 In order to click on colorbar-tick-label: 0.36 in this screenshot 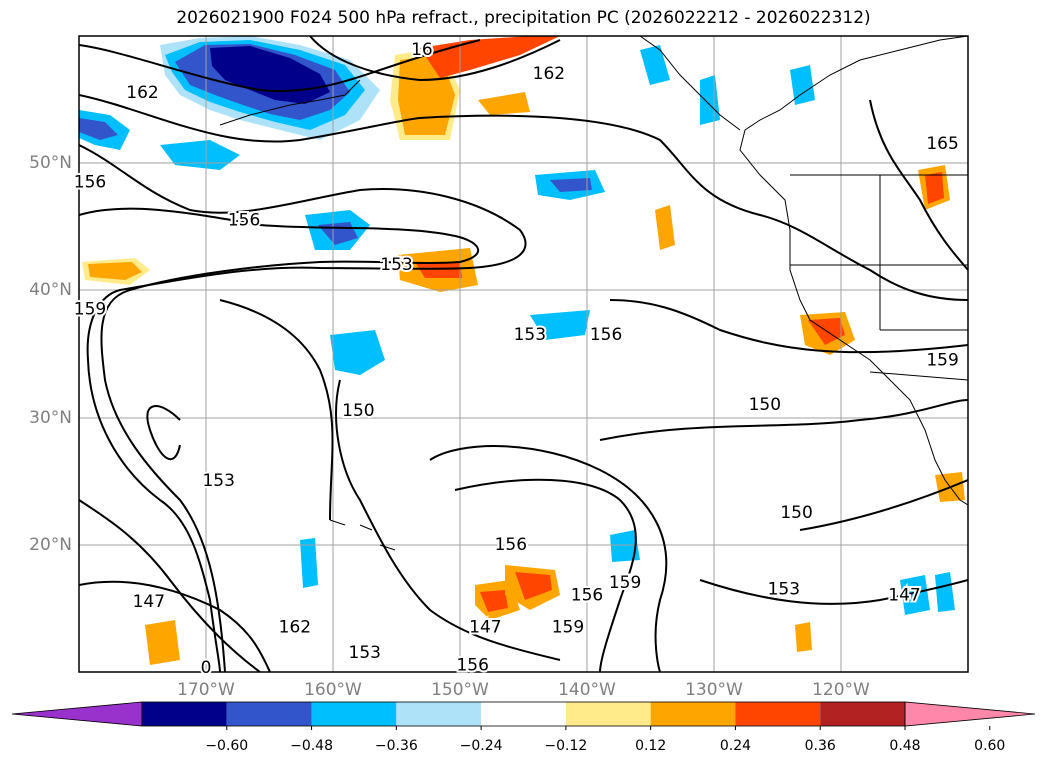, I will do `click(820, 746)`.